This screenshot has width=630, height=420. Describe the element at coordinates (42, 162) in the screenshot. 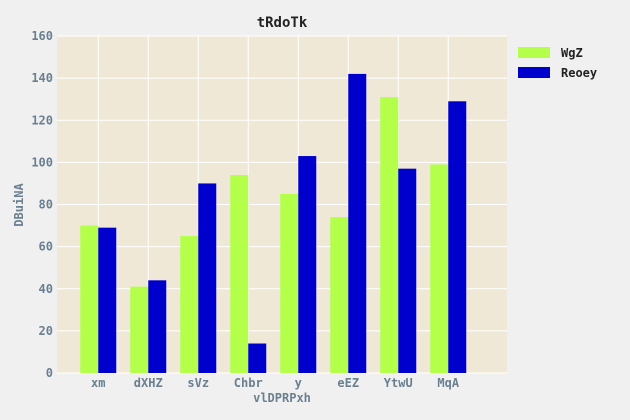

I see `y-tick-label: 100` at that location.